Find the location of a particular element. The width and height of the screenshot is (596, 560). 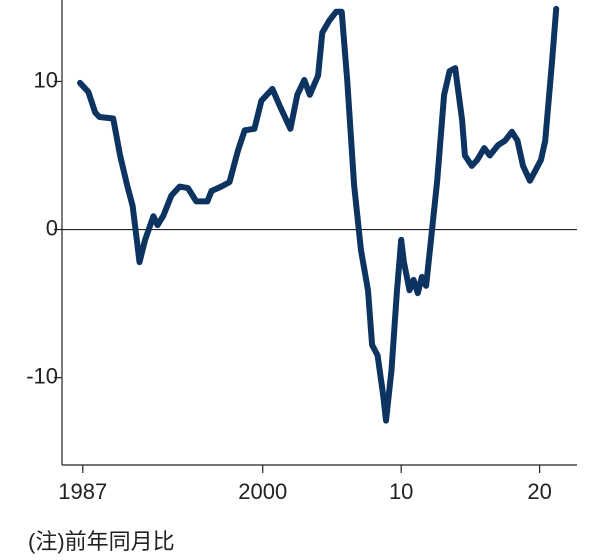

y-tick-label: 0 is located at coordinates (52, 227).